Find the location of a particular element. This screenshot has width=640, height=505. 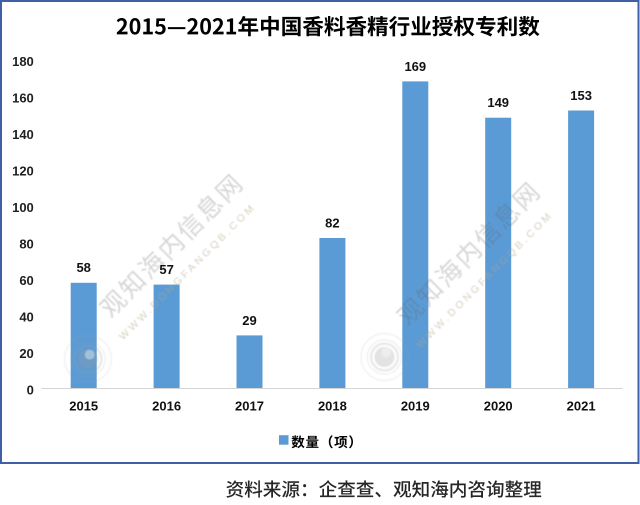

svg-text: 2015 is located at coordinates (83, 406).